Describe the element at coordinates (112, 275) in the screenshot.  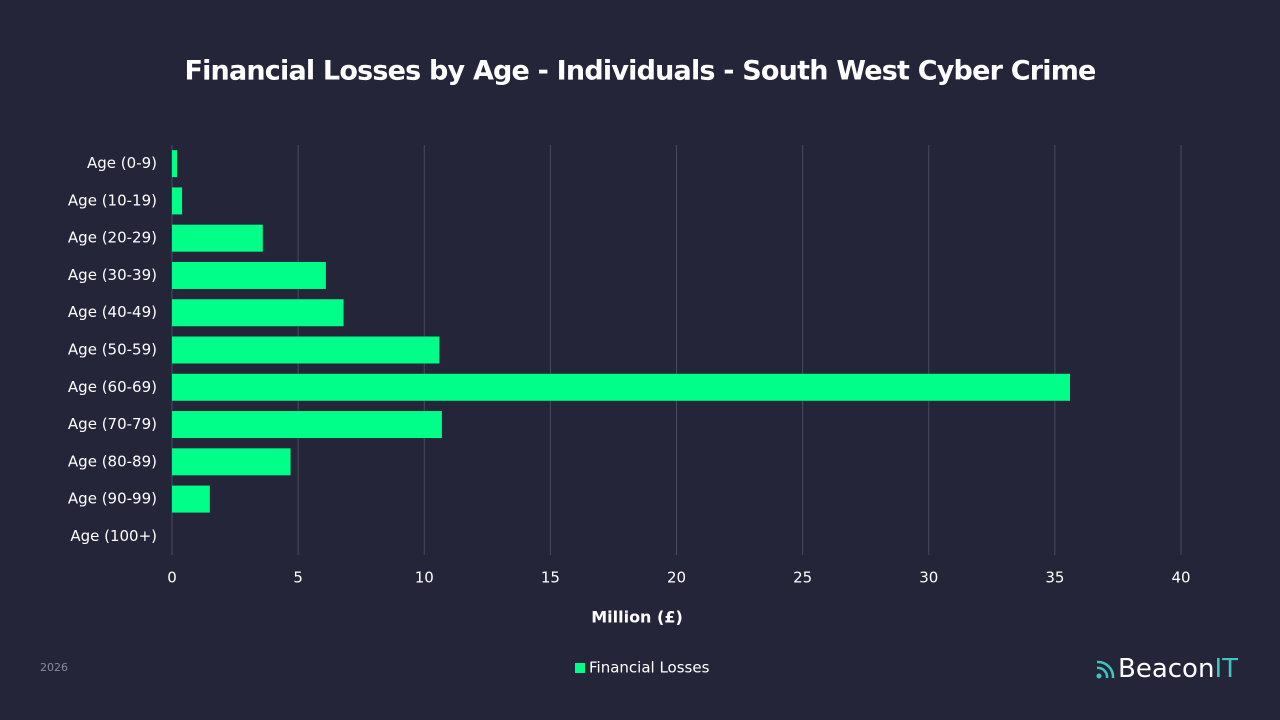
I see `y-tick-label: Age (30-39)` at that location.